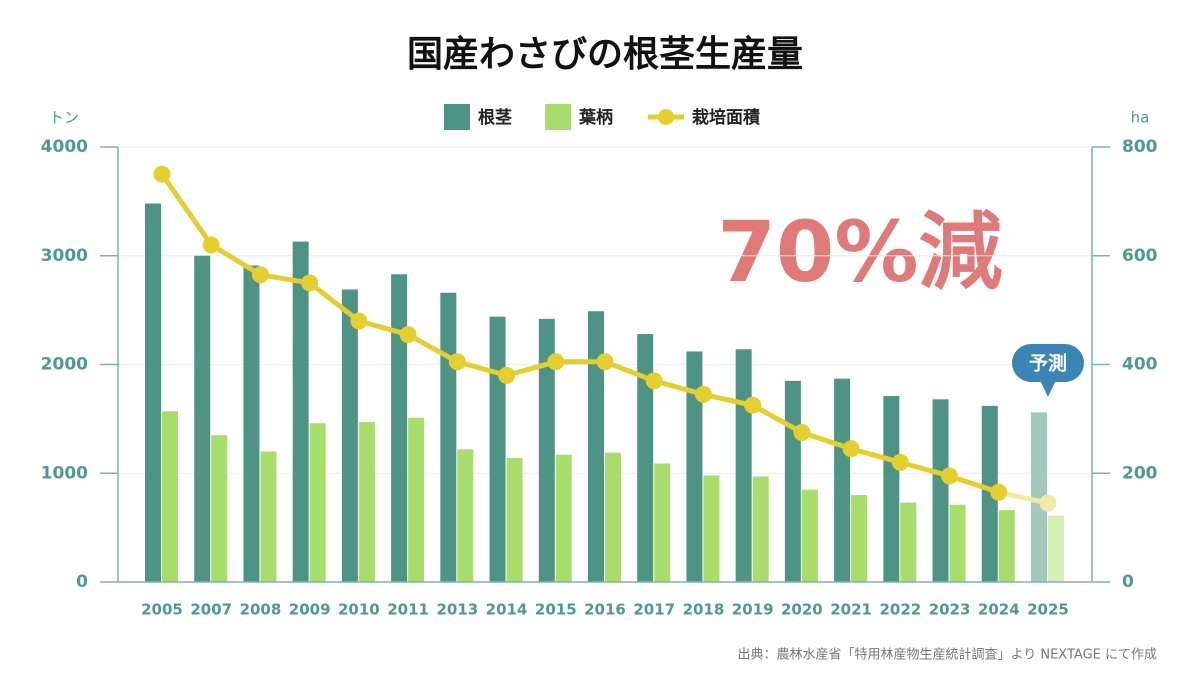  I want to click on y-tick-label: 2000, so click(64, 365).